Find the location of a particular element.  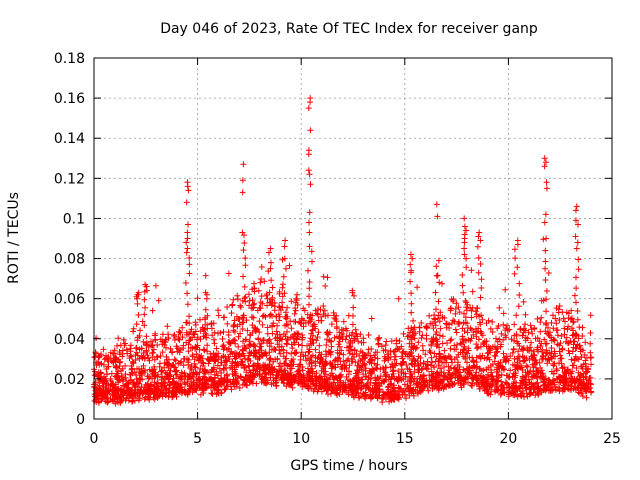

y-tick-label: 0.1 is located at coordinates (74, 219).